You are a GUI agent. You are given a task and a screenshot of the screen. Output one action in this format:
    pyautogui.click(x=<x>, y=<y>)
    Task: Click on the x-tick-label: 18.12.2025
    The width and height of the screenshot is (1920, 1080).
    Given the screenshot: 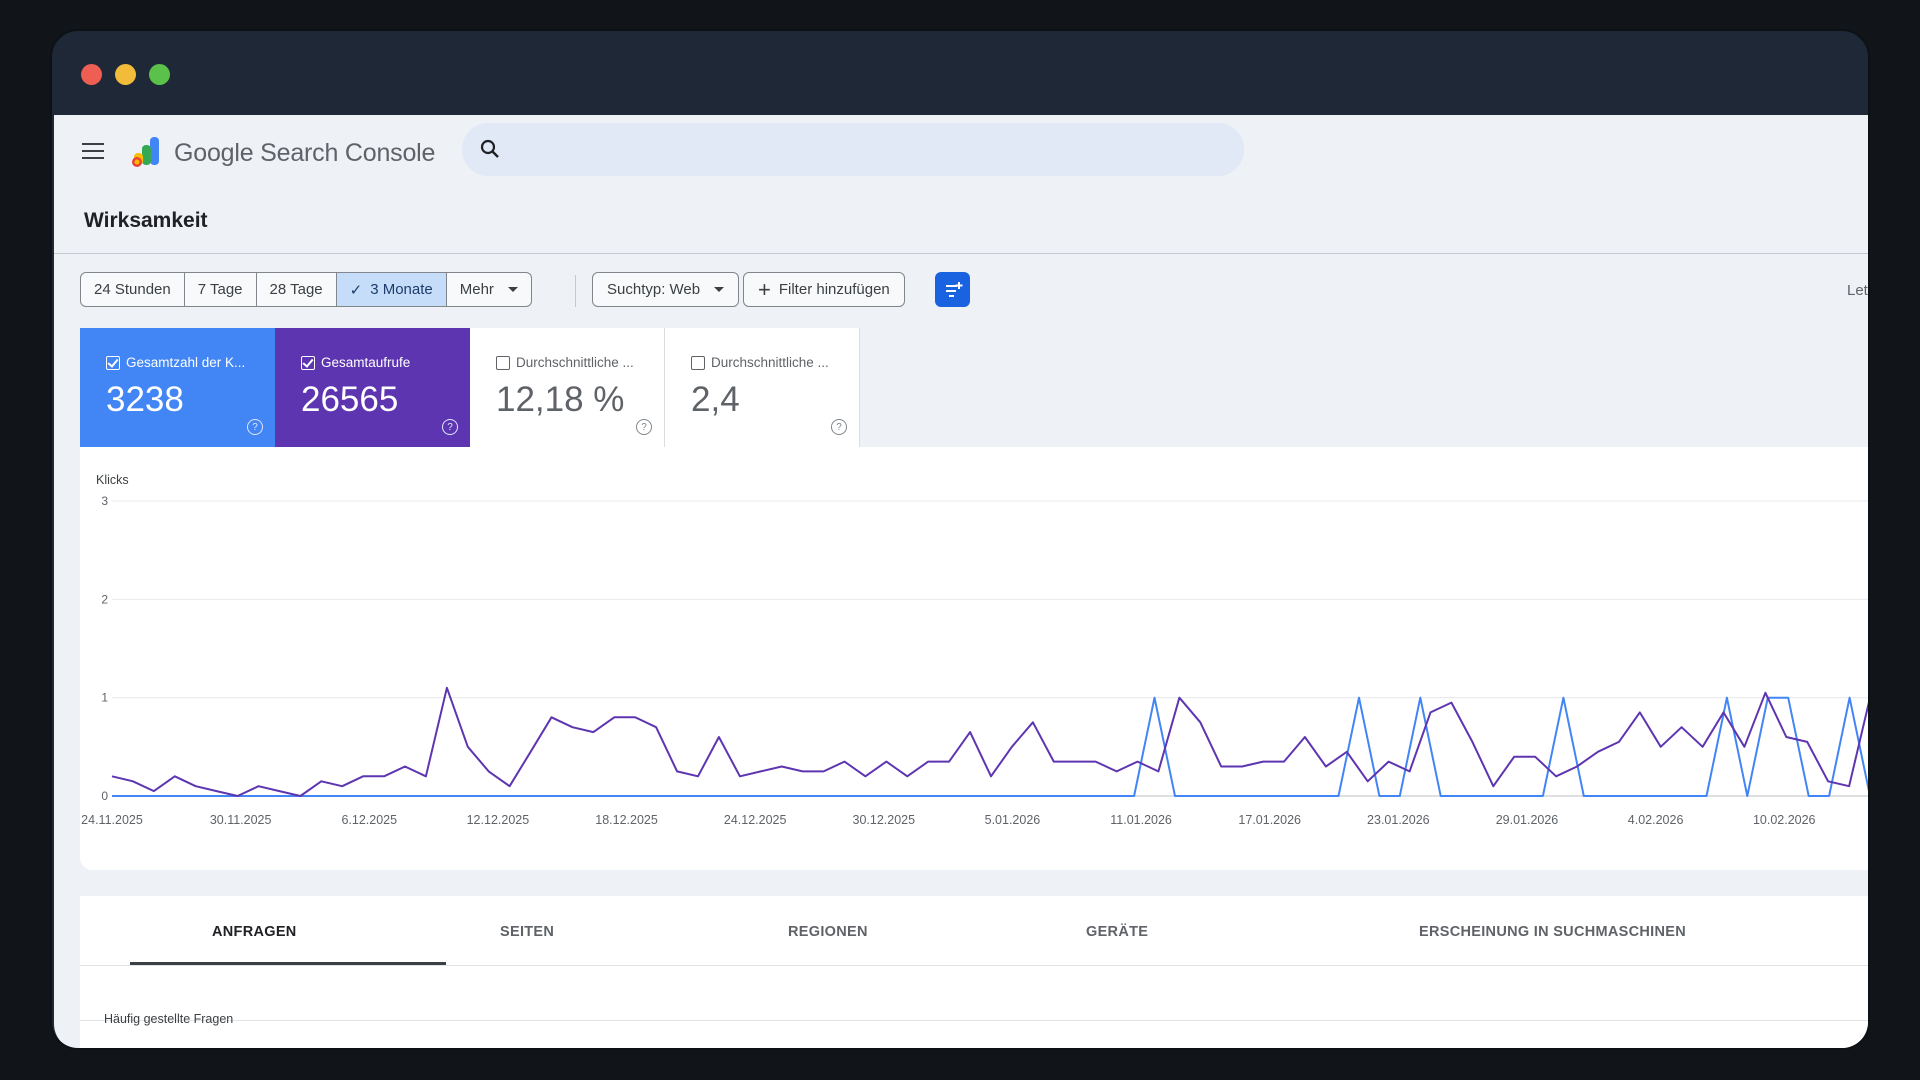 What is the action you would take?
    pyautogui.click(x=626, y=820)
    